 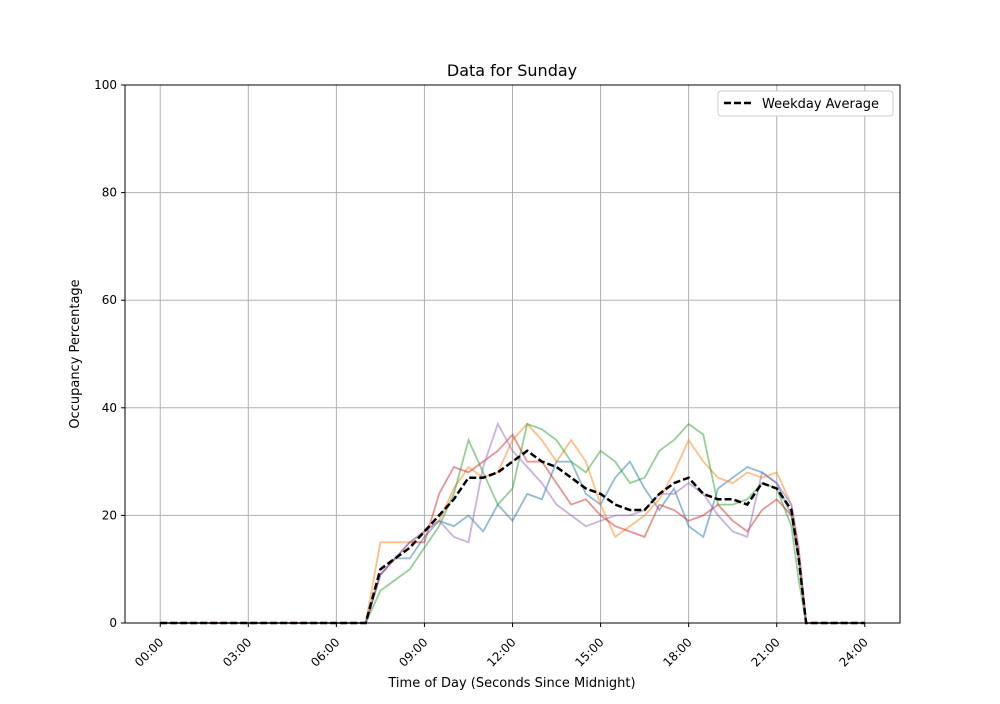 What do you see at coordinates (109, 515) in the screenshot?
I see `y-tick-label: 20` at bounding box center [109, 515].